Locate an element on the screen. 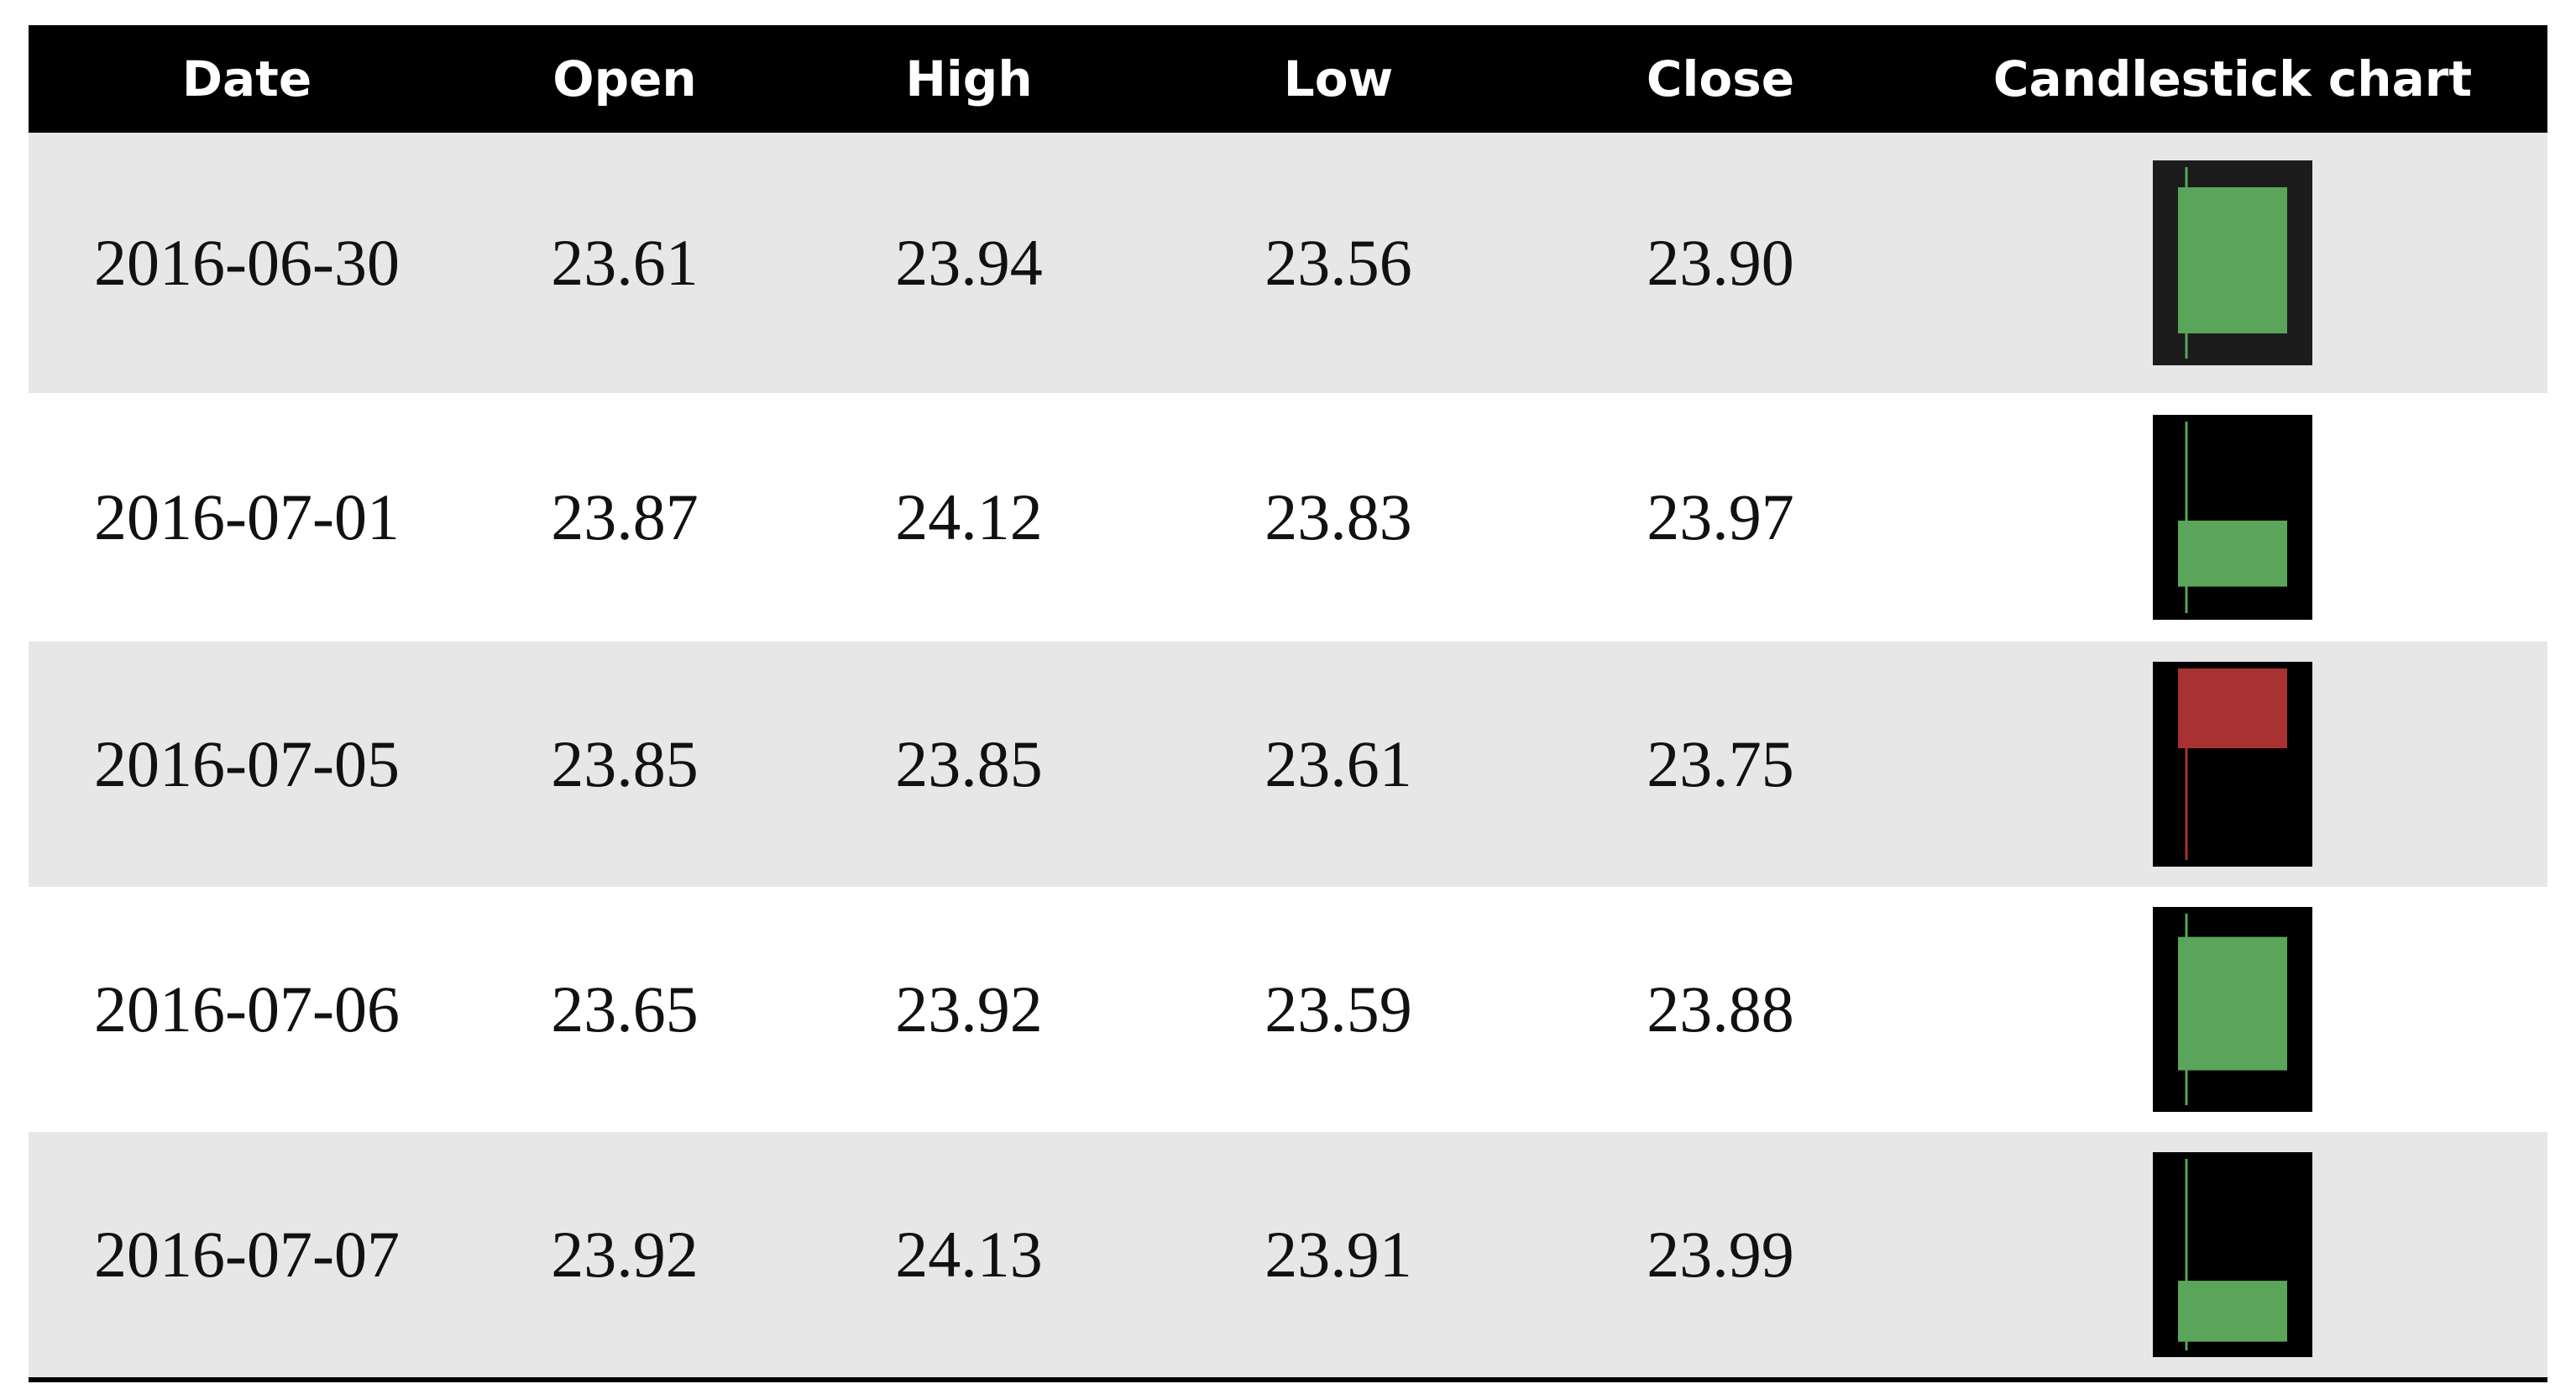  cell-open: 23.65 is located at coordinates (625, 1009).